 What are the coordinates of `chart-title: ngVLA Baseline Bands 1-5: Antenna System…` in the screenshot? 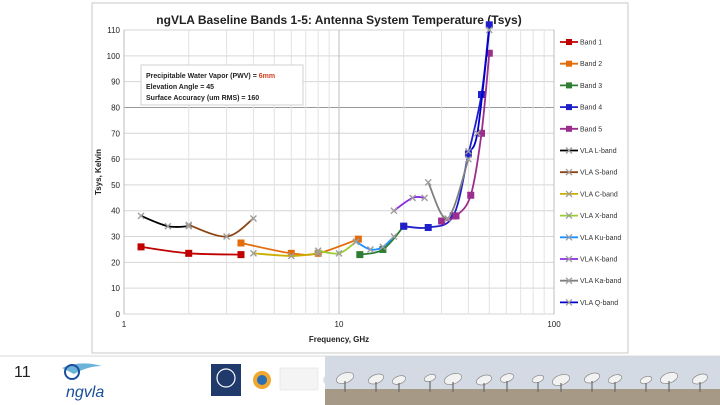 It's located at (338, 20).